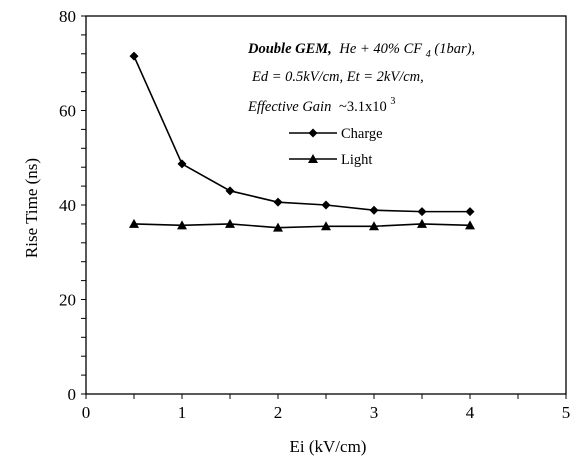 Image resolution: width=581 pixels, height=462 pixels. I want to click on legend-marker-light, so click(313, 158).